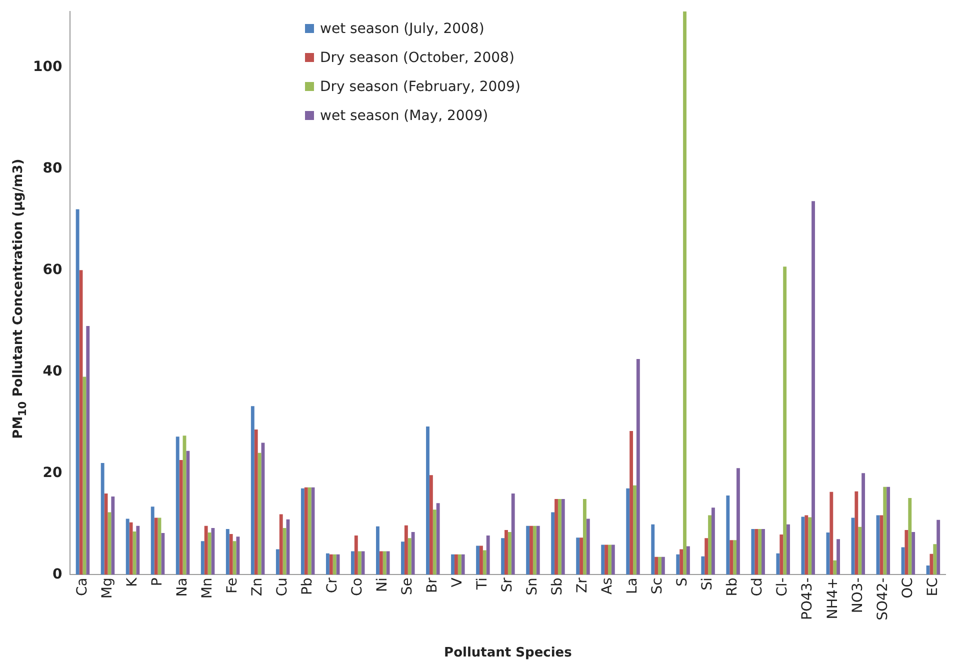 This screenshot has width=953, height=665. I want to click on x-tick-label: Sn, so click(532, 587).